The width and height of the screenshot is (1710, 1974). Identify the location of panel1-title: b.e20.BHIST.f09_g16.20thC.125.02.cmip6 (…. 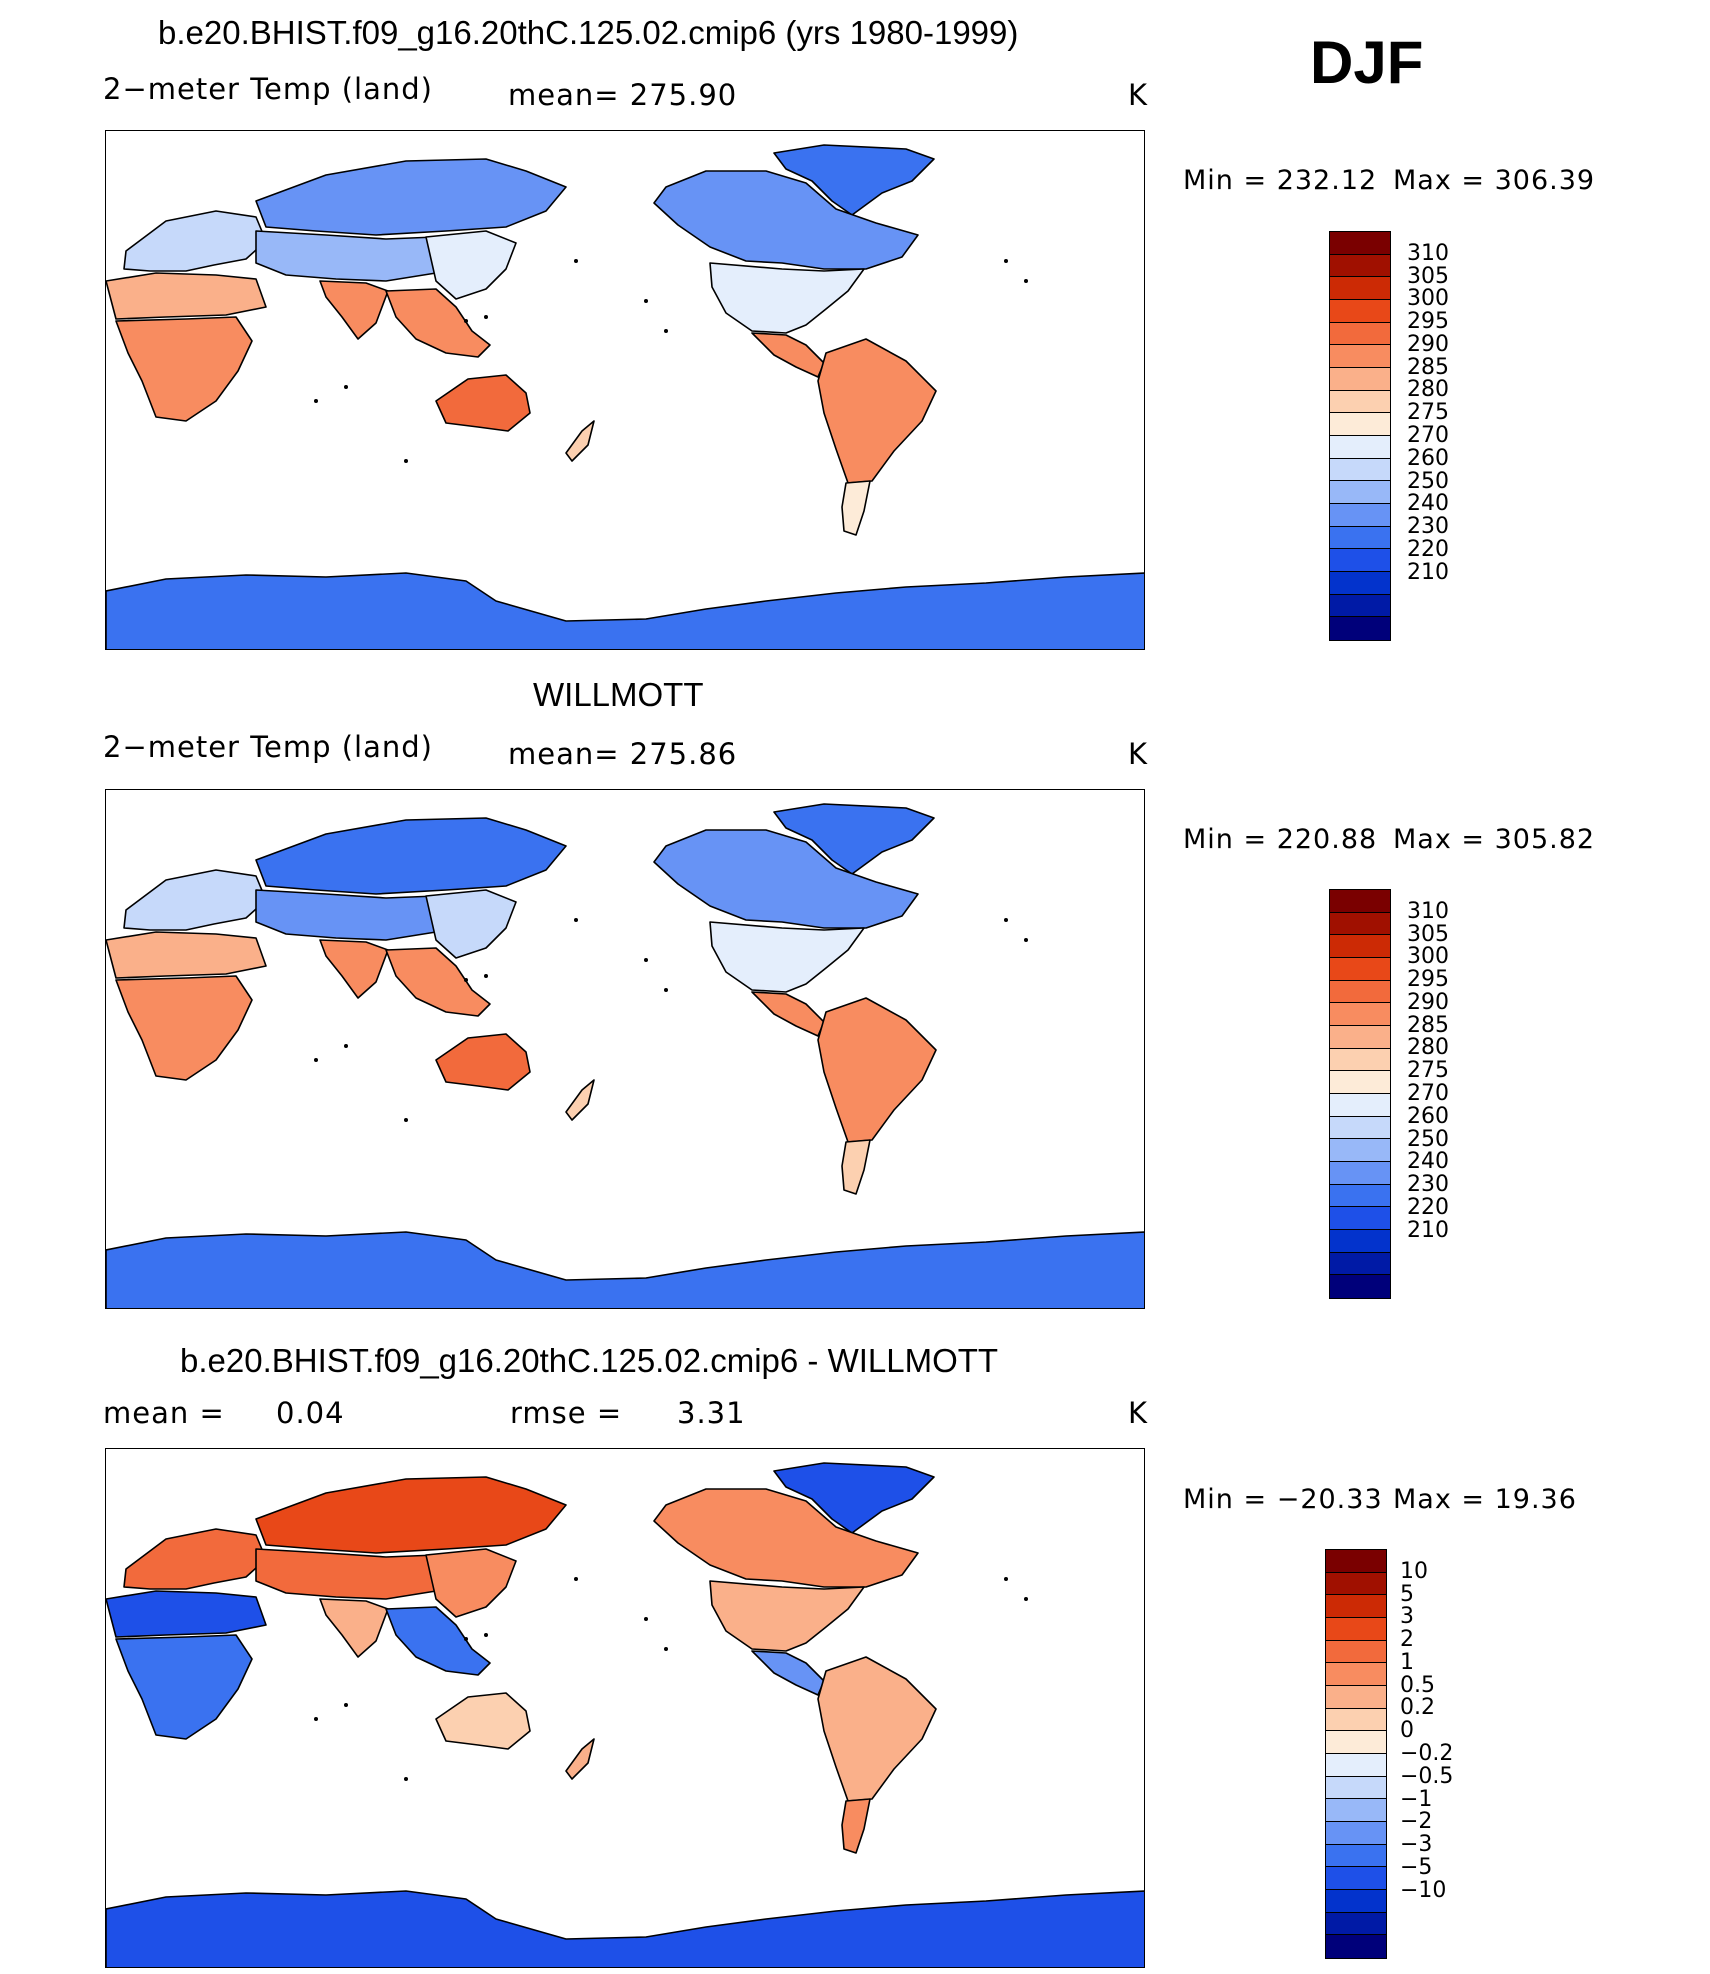
(588, 32).